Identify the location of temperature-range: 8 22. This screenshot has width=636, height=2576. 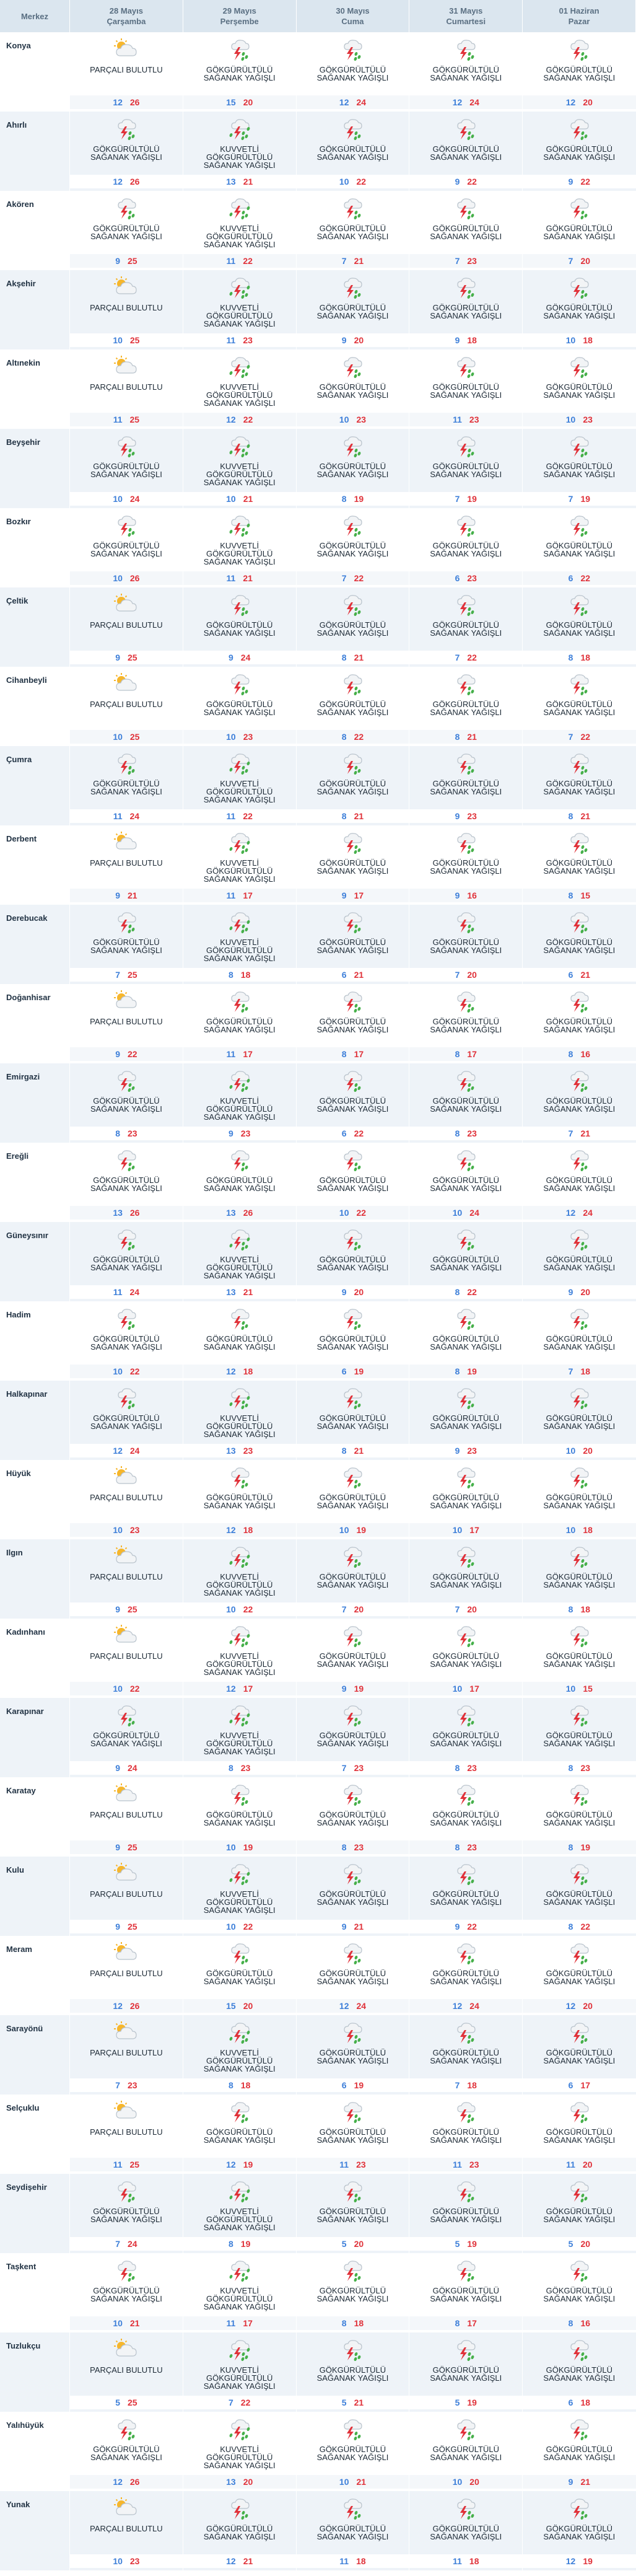
(579, 1927).